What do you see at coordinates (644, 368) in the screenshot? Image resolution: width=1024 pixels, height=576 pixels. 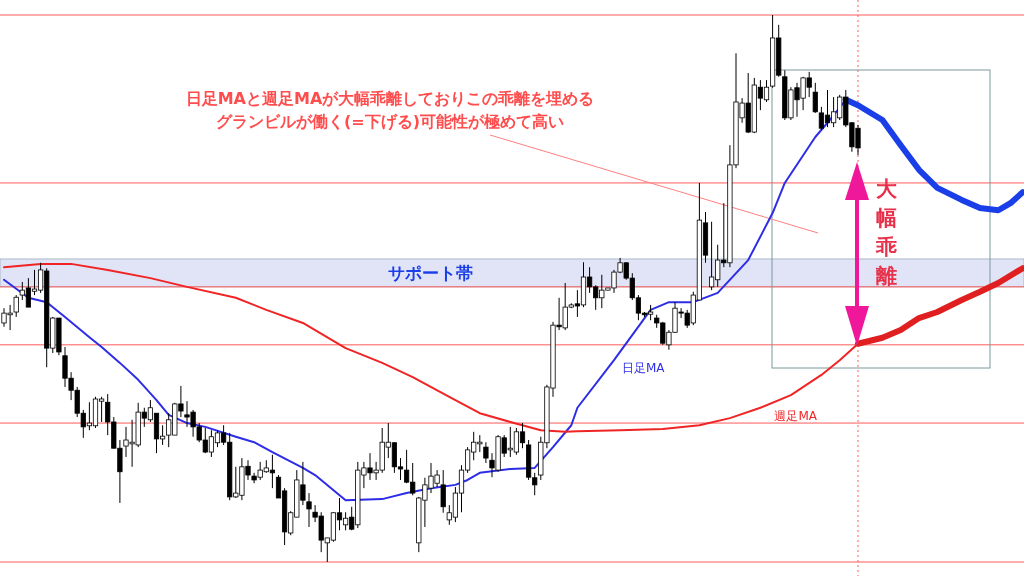 I see `series-label: 日足MA` at bounding box center [644, 368].